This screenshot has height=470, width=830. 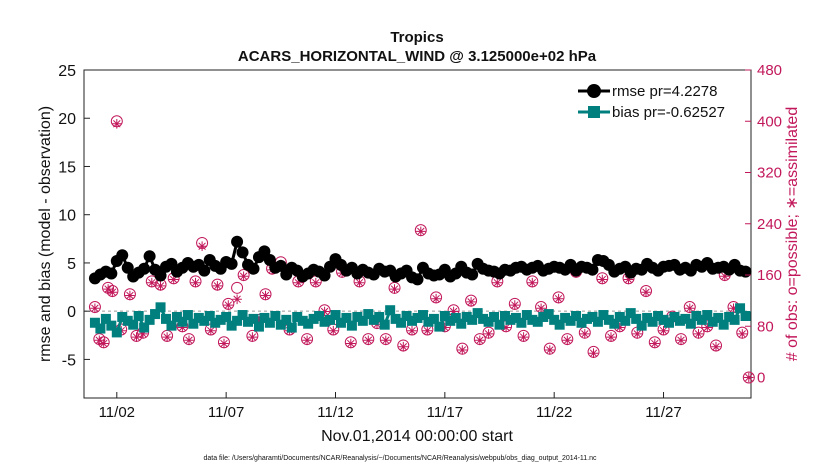 I want to click on legend-box, so click(x=658, y=100).